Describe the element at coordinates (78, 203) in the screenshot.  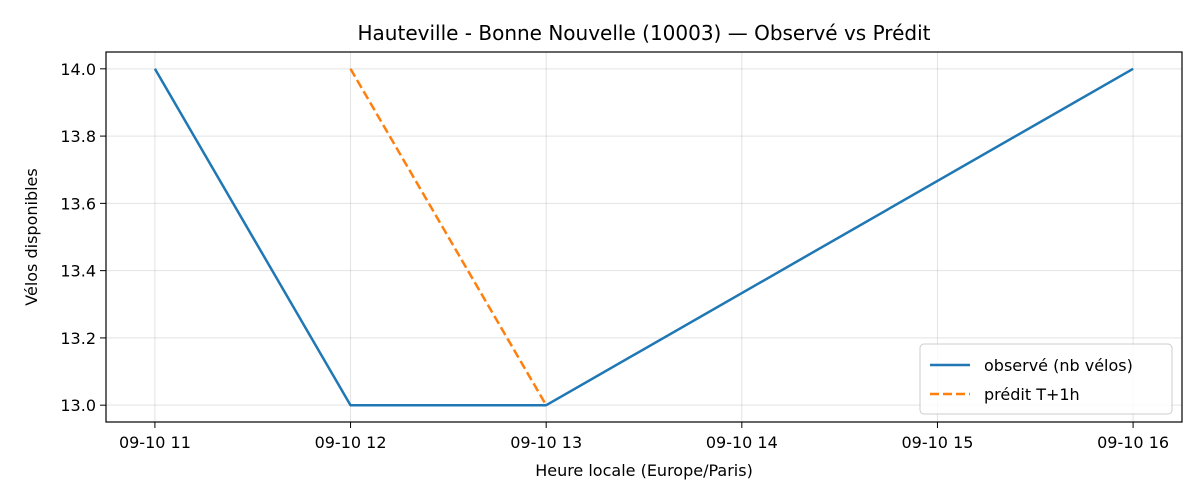
I see `y-tick-label: 13.6` at that location.